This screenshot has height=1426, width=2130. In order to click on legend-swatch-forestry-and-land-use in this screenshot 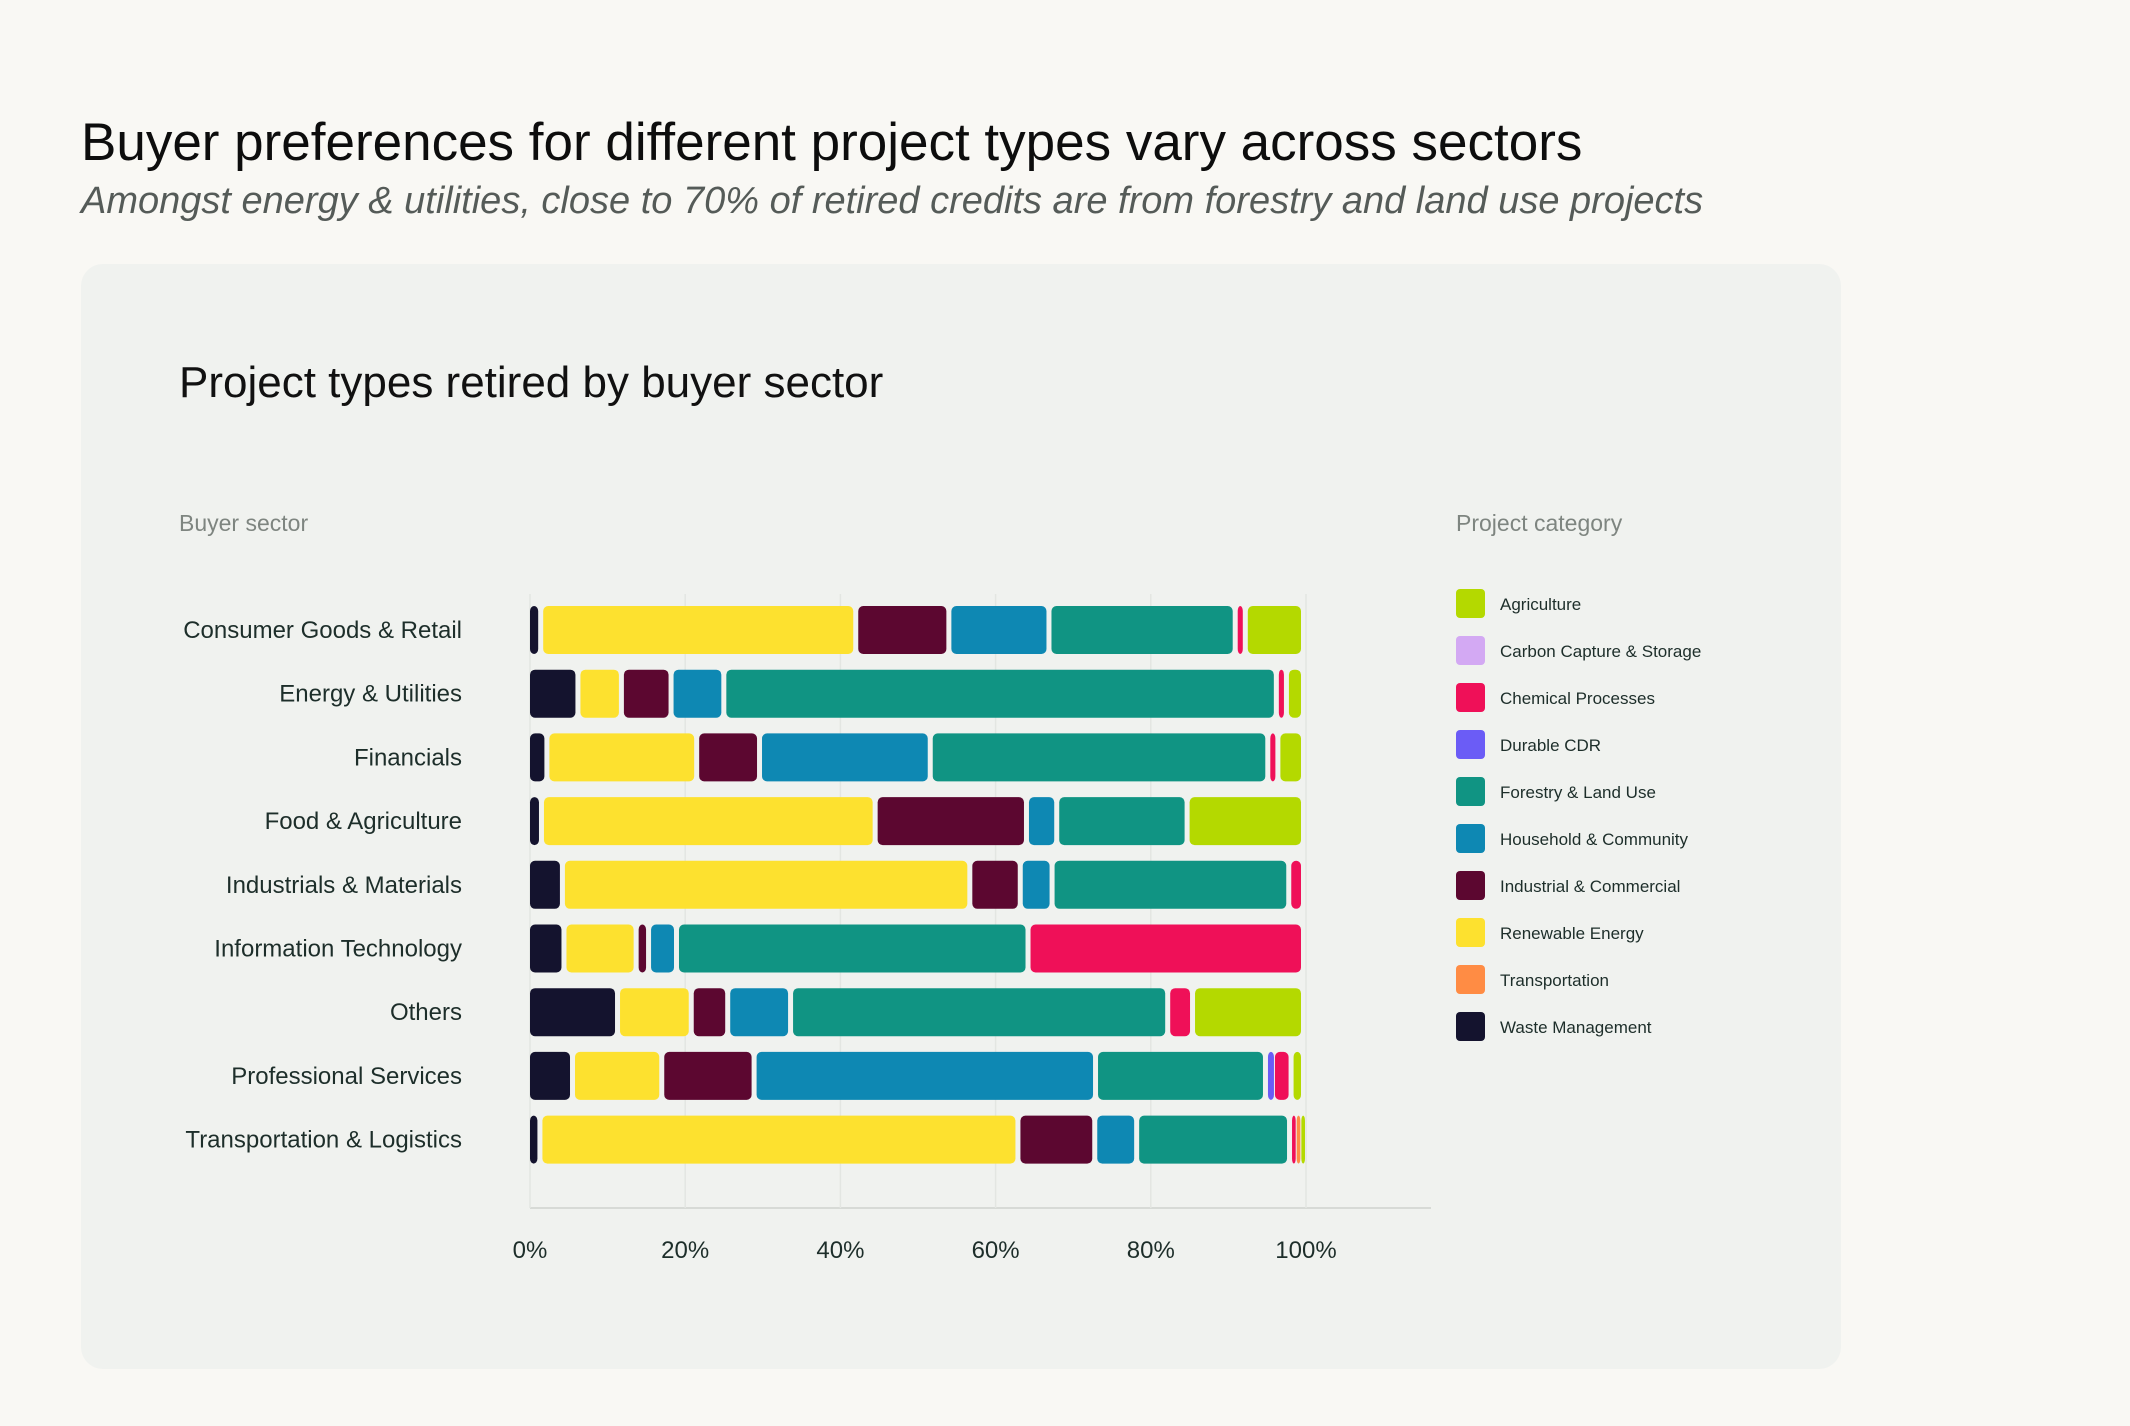, I will do `click(1470, 791)`.